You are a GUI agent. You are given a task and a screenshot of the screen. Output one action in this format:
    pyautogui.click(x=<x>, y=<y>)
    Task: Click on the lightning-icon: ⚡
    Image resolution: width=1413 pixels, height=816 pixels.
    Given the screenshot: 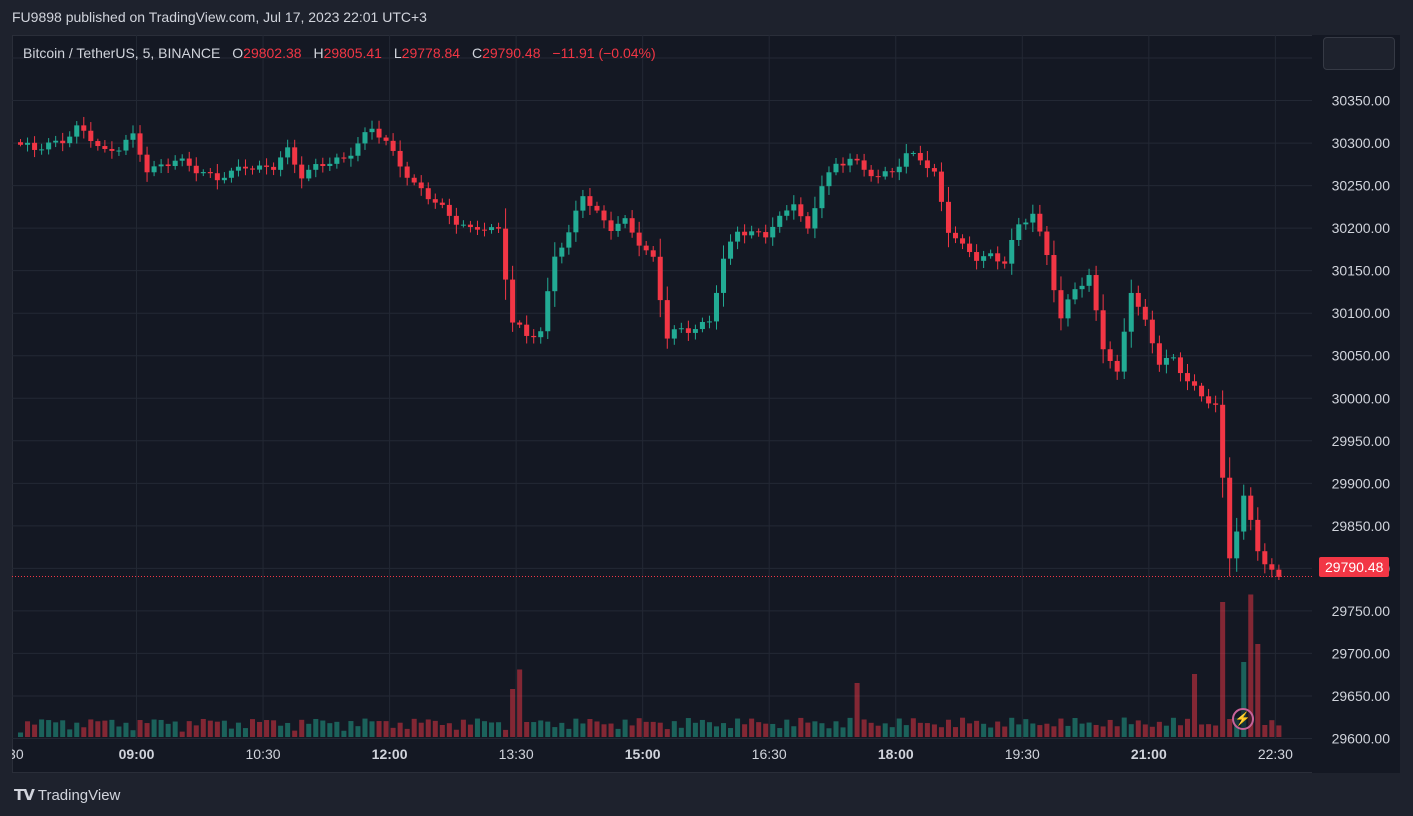 What is the action you would take?
    pyautogui.click(x=1243, y=719)
    